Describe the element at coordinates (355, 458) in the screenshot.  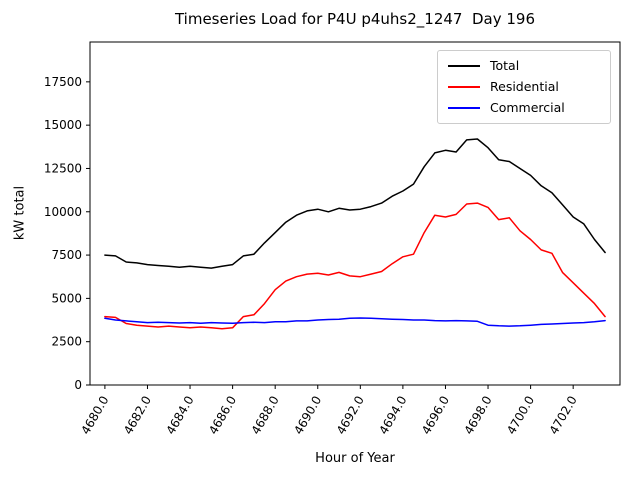
I see `x-axis-label: Hour of Year` at that location.